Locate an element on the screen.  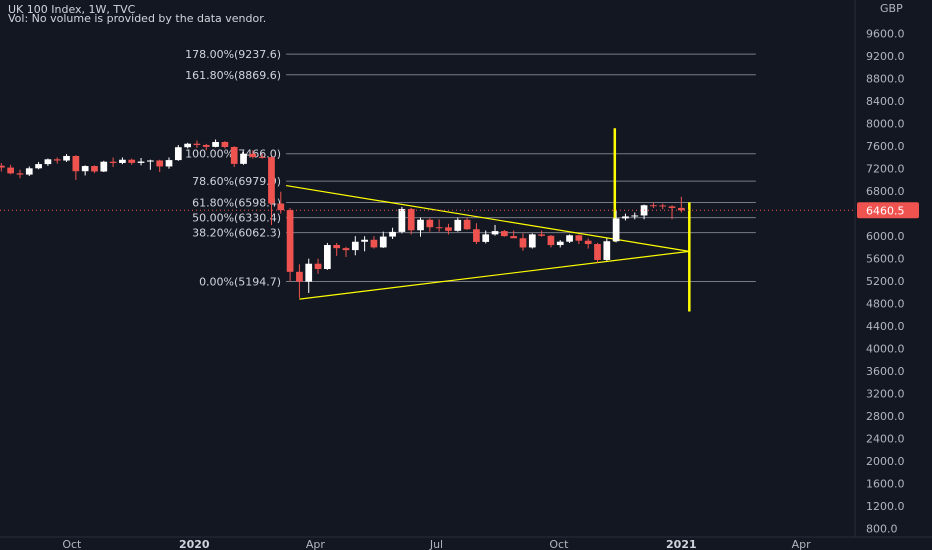
last-price-tag-bg is located at coordinates (888, 210).